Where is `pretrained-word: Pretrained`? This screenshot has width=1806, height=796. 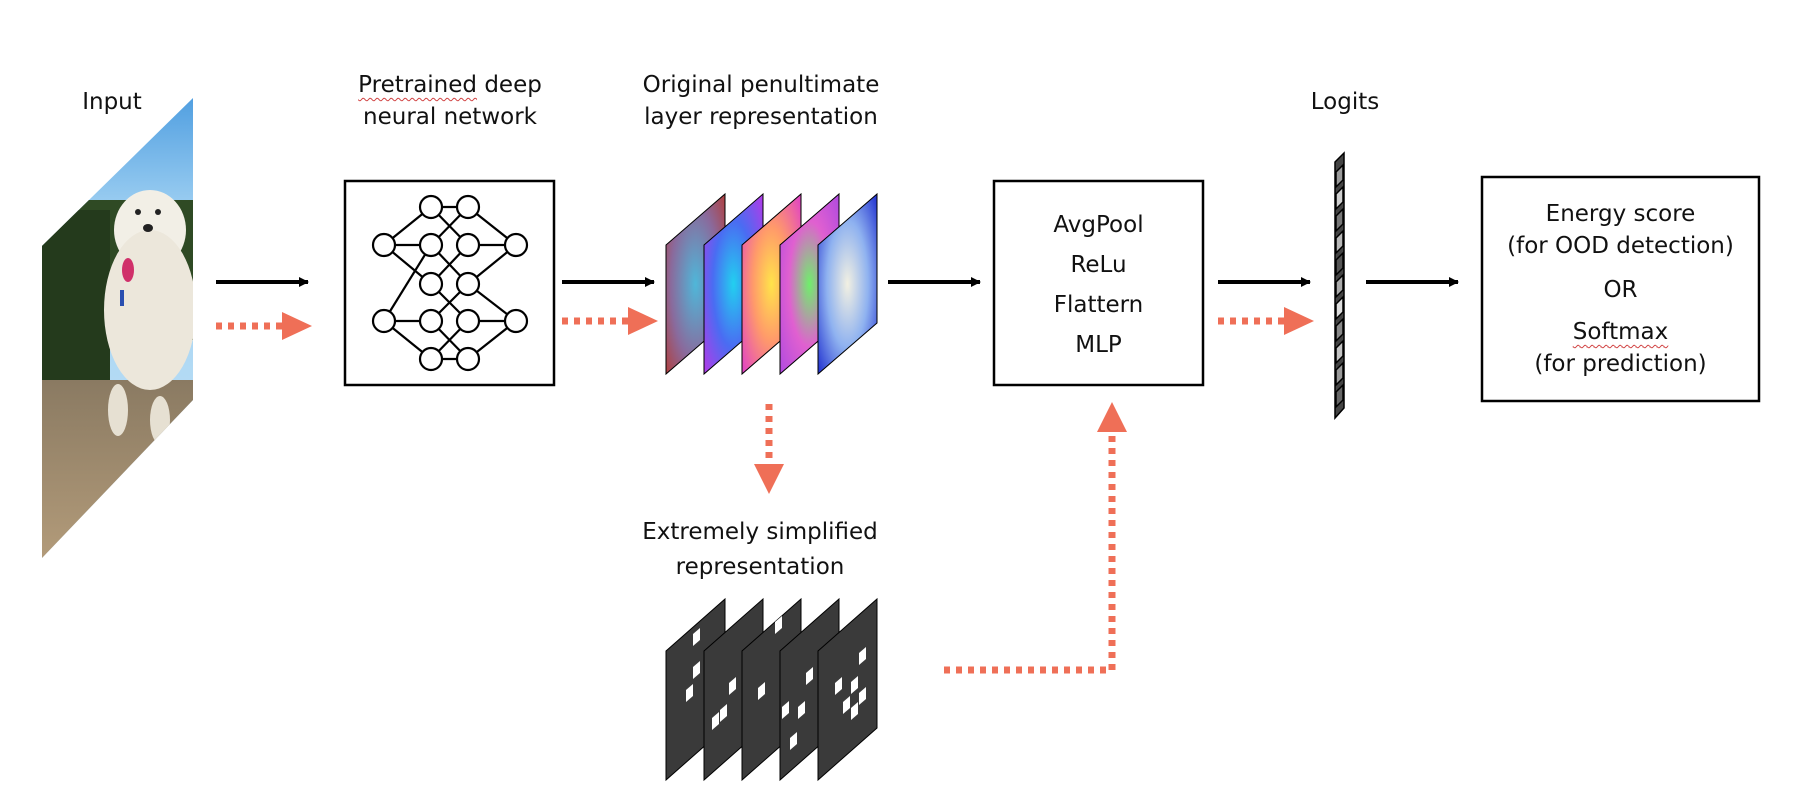
pretrained-word: Pretrained is located at coordinates (418, 85).